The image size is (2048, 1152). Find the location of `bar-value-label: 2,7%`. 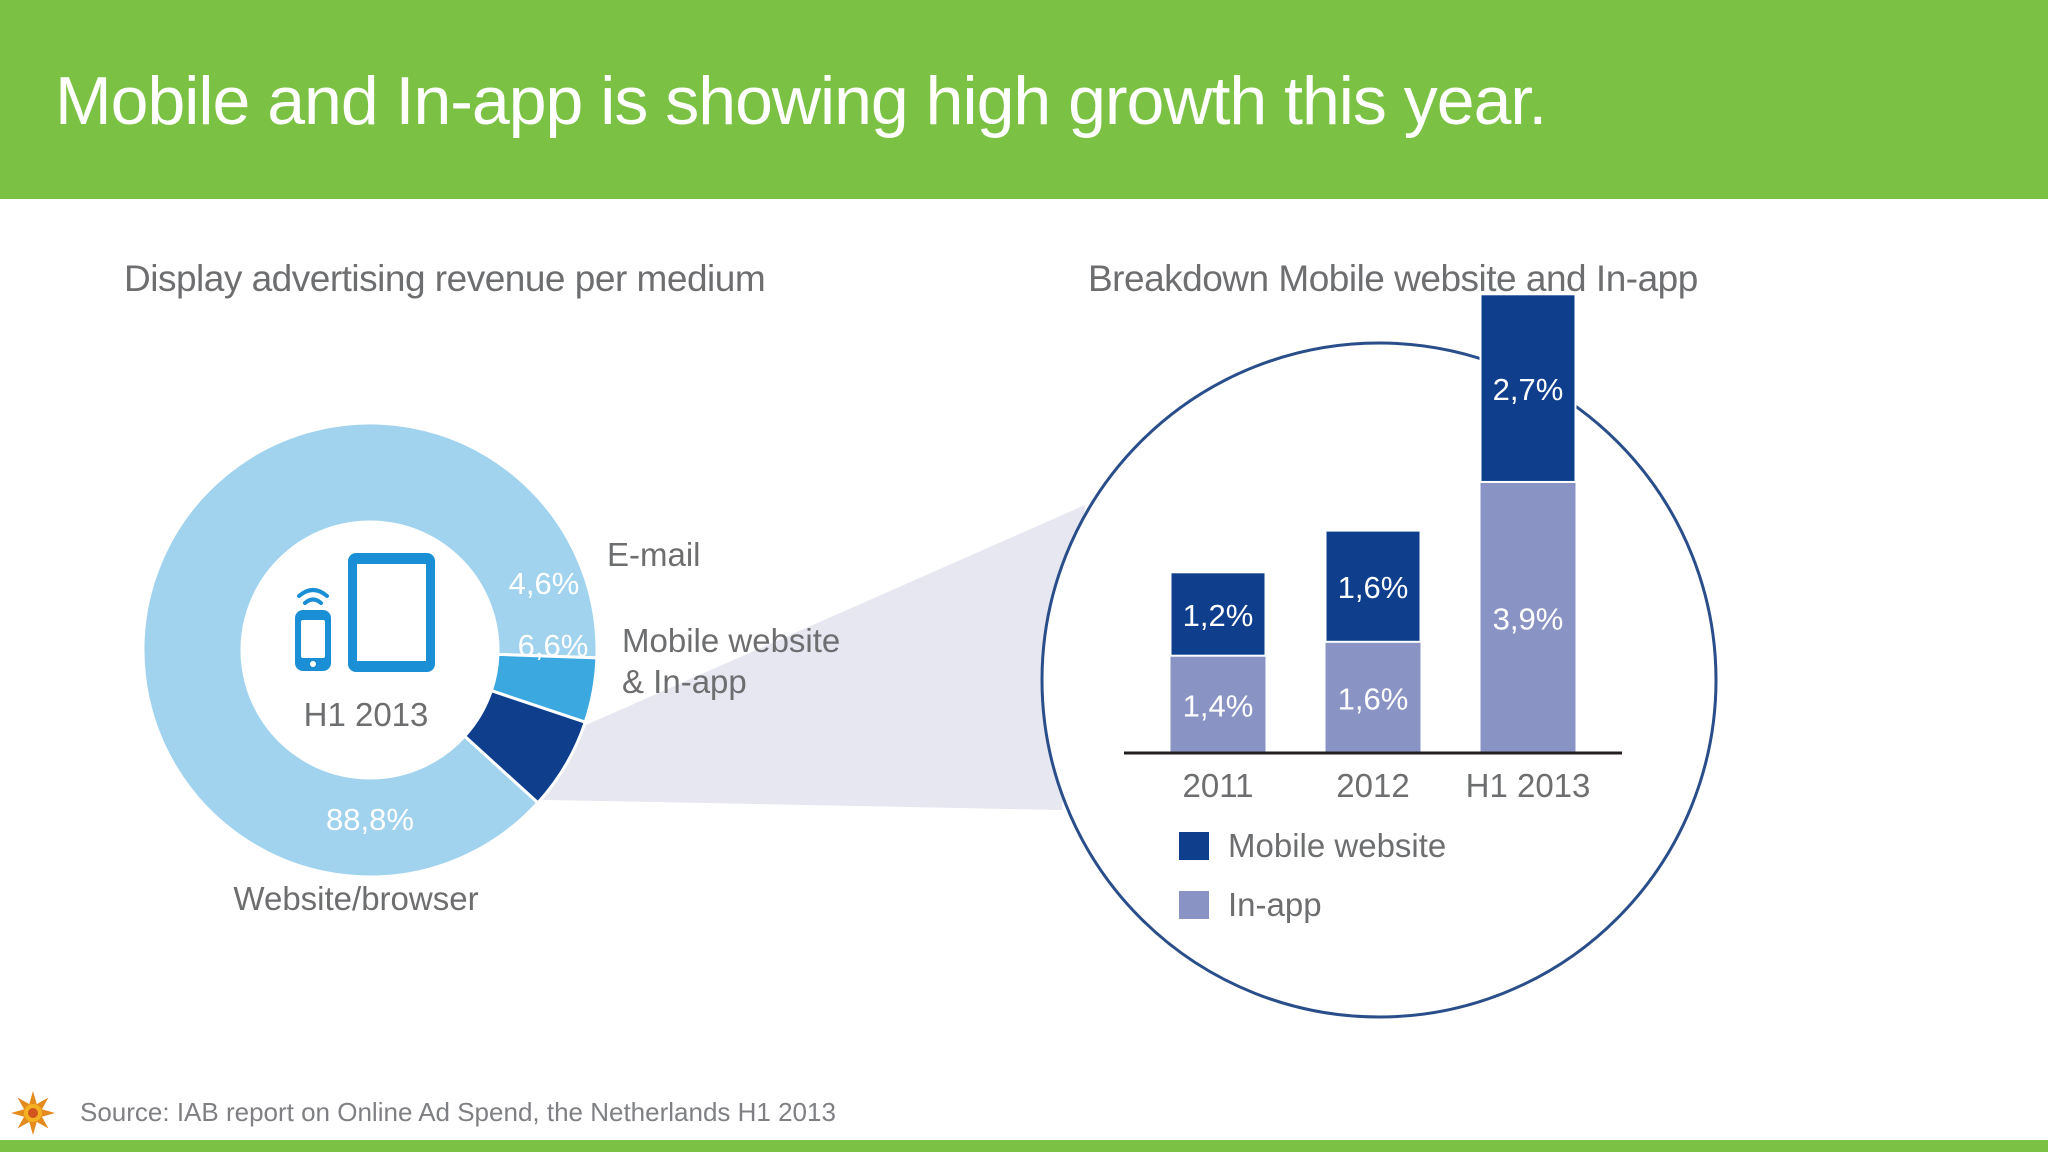

bar-value-label: 2,7% is located at coordinates (1528, 389).